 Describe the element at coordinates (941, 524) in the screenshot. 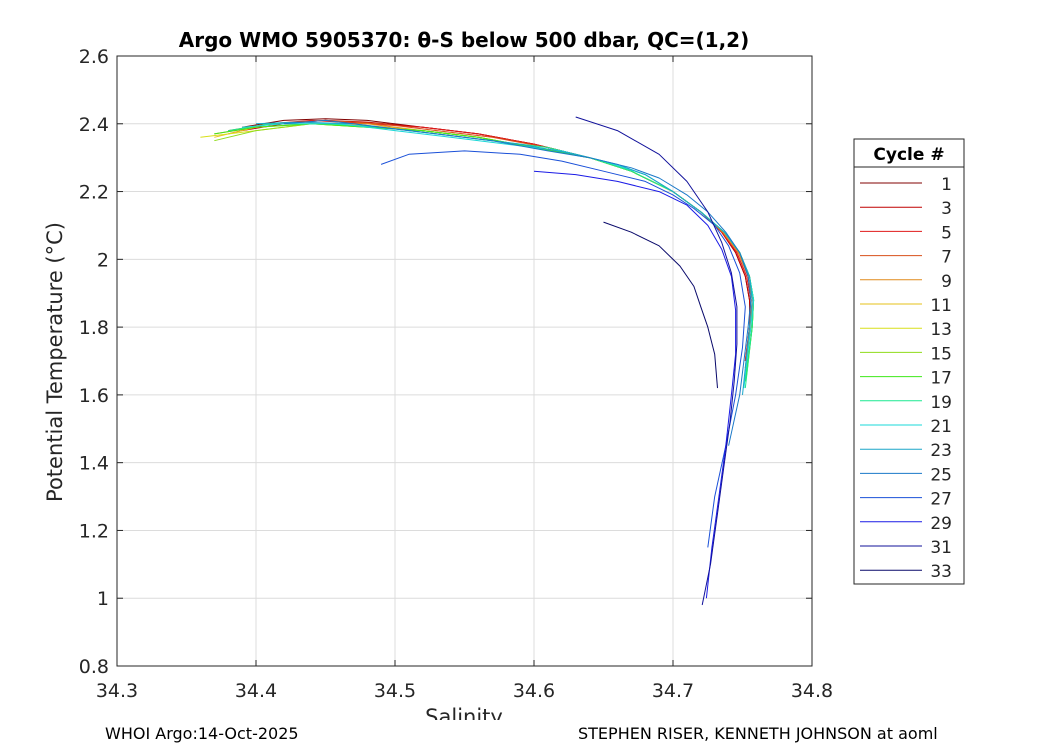

I see `legend-label: 29` at that location.